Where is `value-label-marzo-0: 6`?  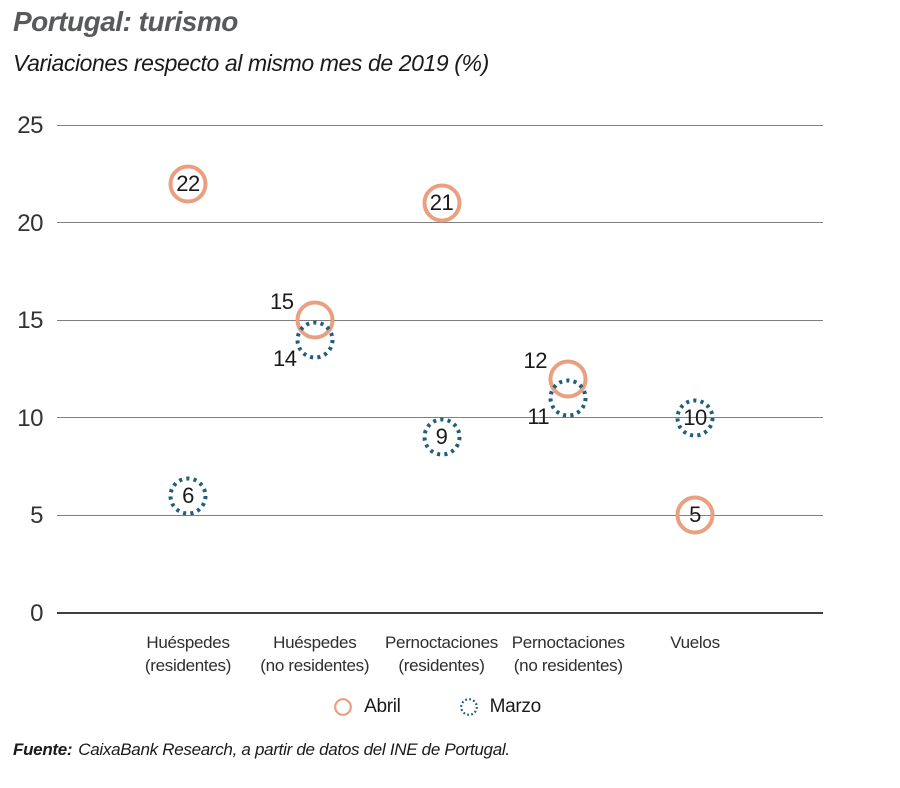 value-label-marzo-0: 6 is located at coordinates (188, 495).